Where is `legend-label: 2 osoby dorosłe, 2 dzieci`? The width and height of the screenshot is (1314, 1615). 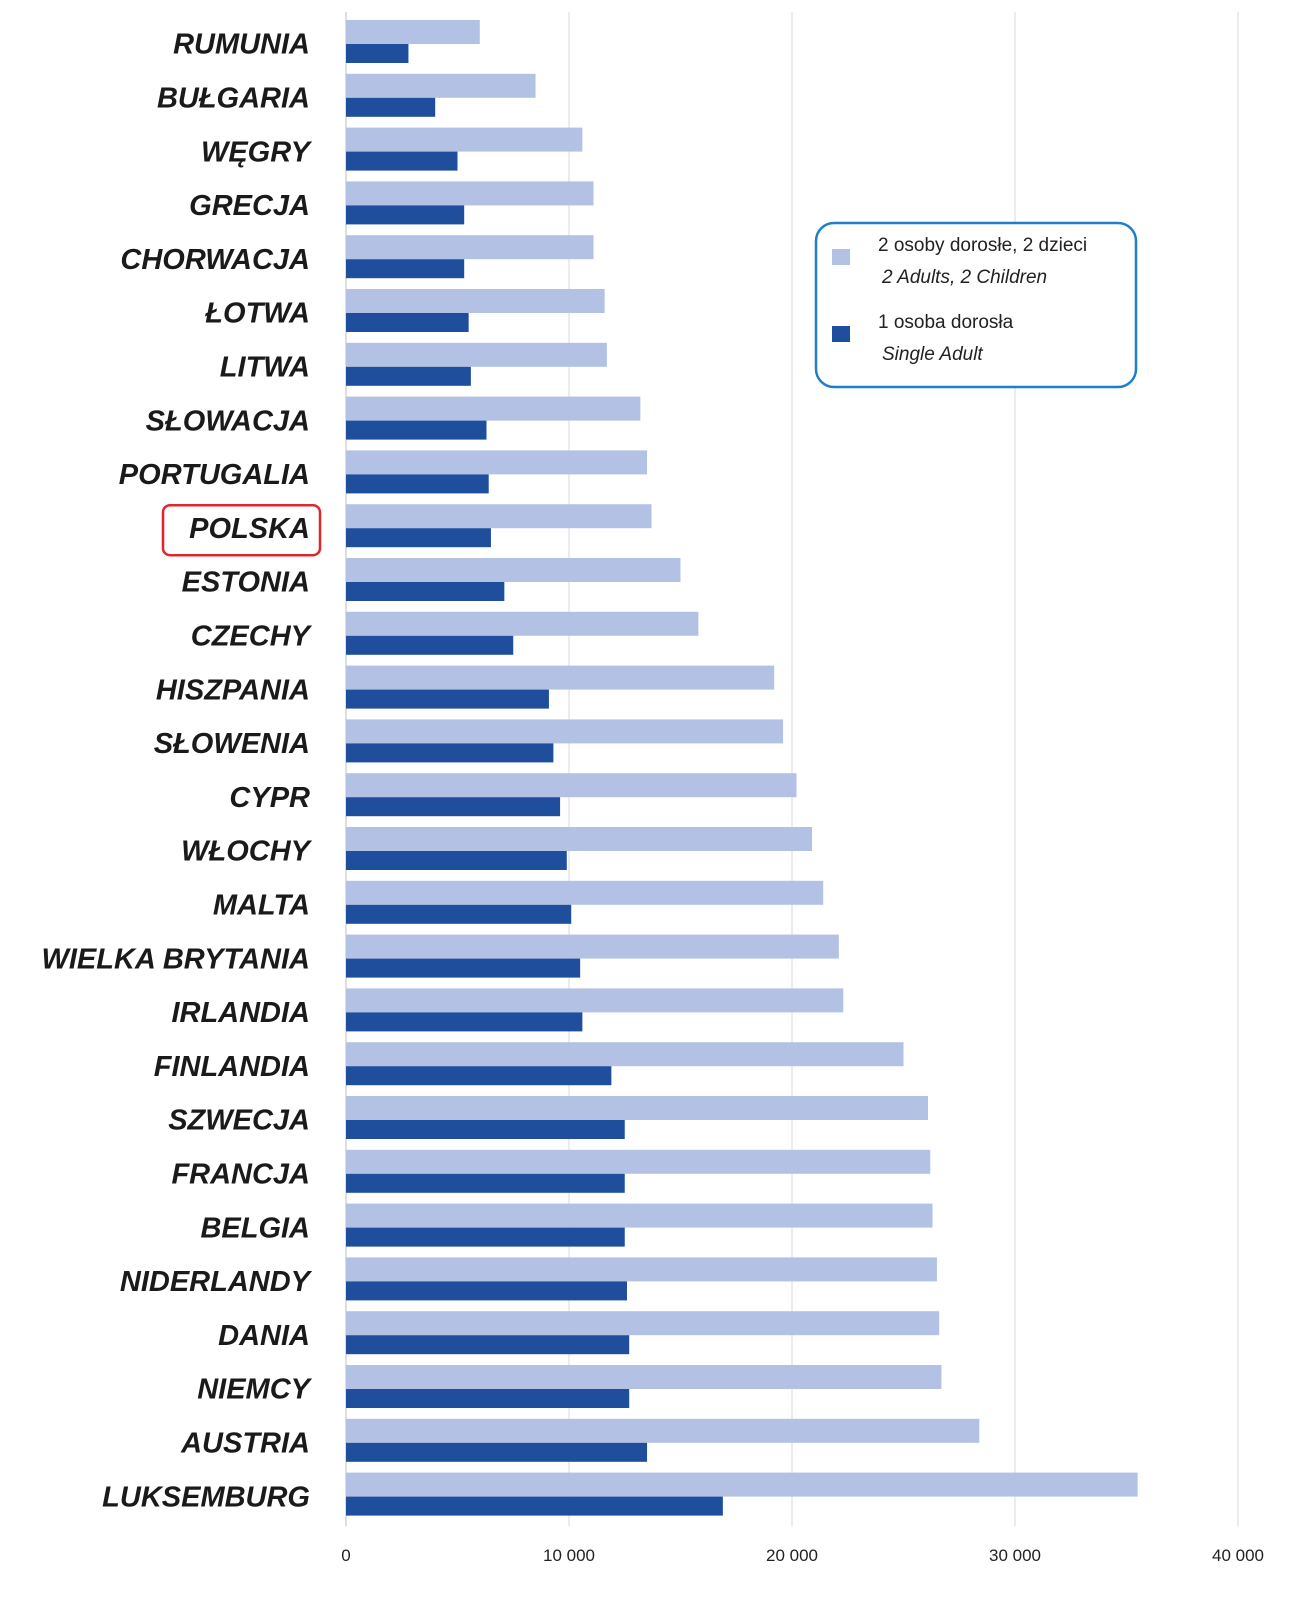 legend-label: 2 osoby dorosłe, 2 dzieci is located at coordinates (982, 245).